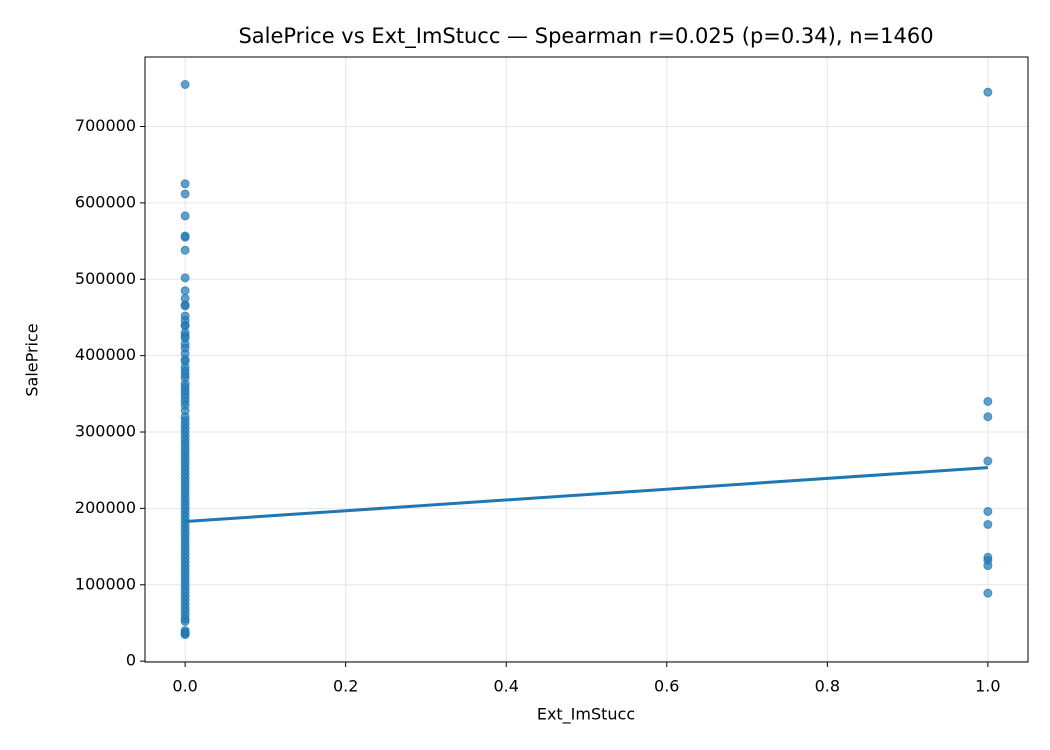 This screenshot has height=750, width=1050. What do you see at coordinates (345, 686) in the screenshot?
I see `x-tick-label: 0.2` at bounding box center [345, 686].